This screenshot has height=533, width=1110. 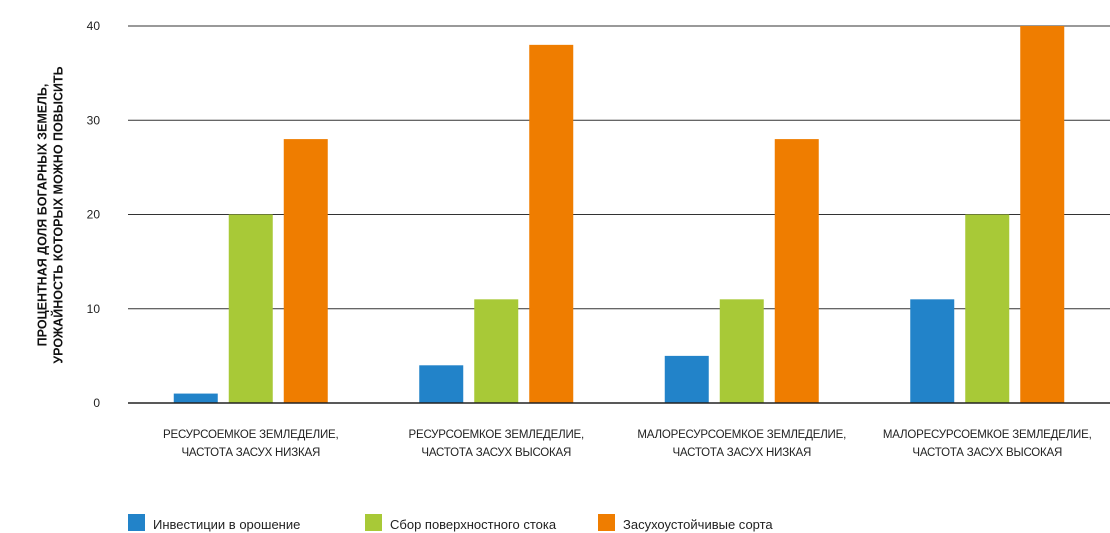 I want to click on legend-label: Засухоустойчивые сорта, so click(x=698, y=524).